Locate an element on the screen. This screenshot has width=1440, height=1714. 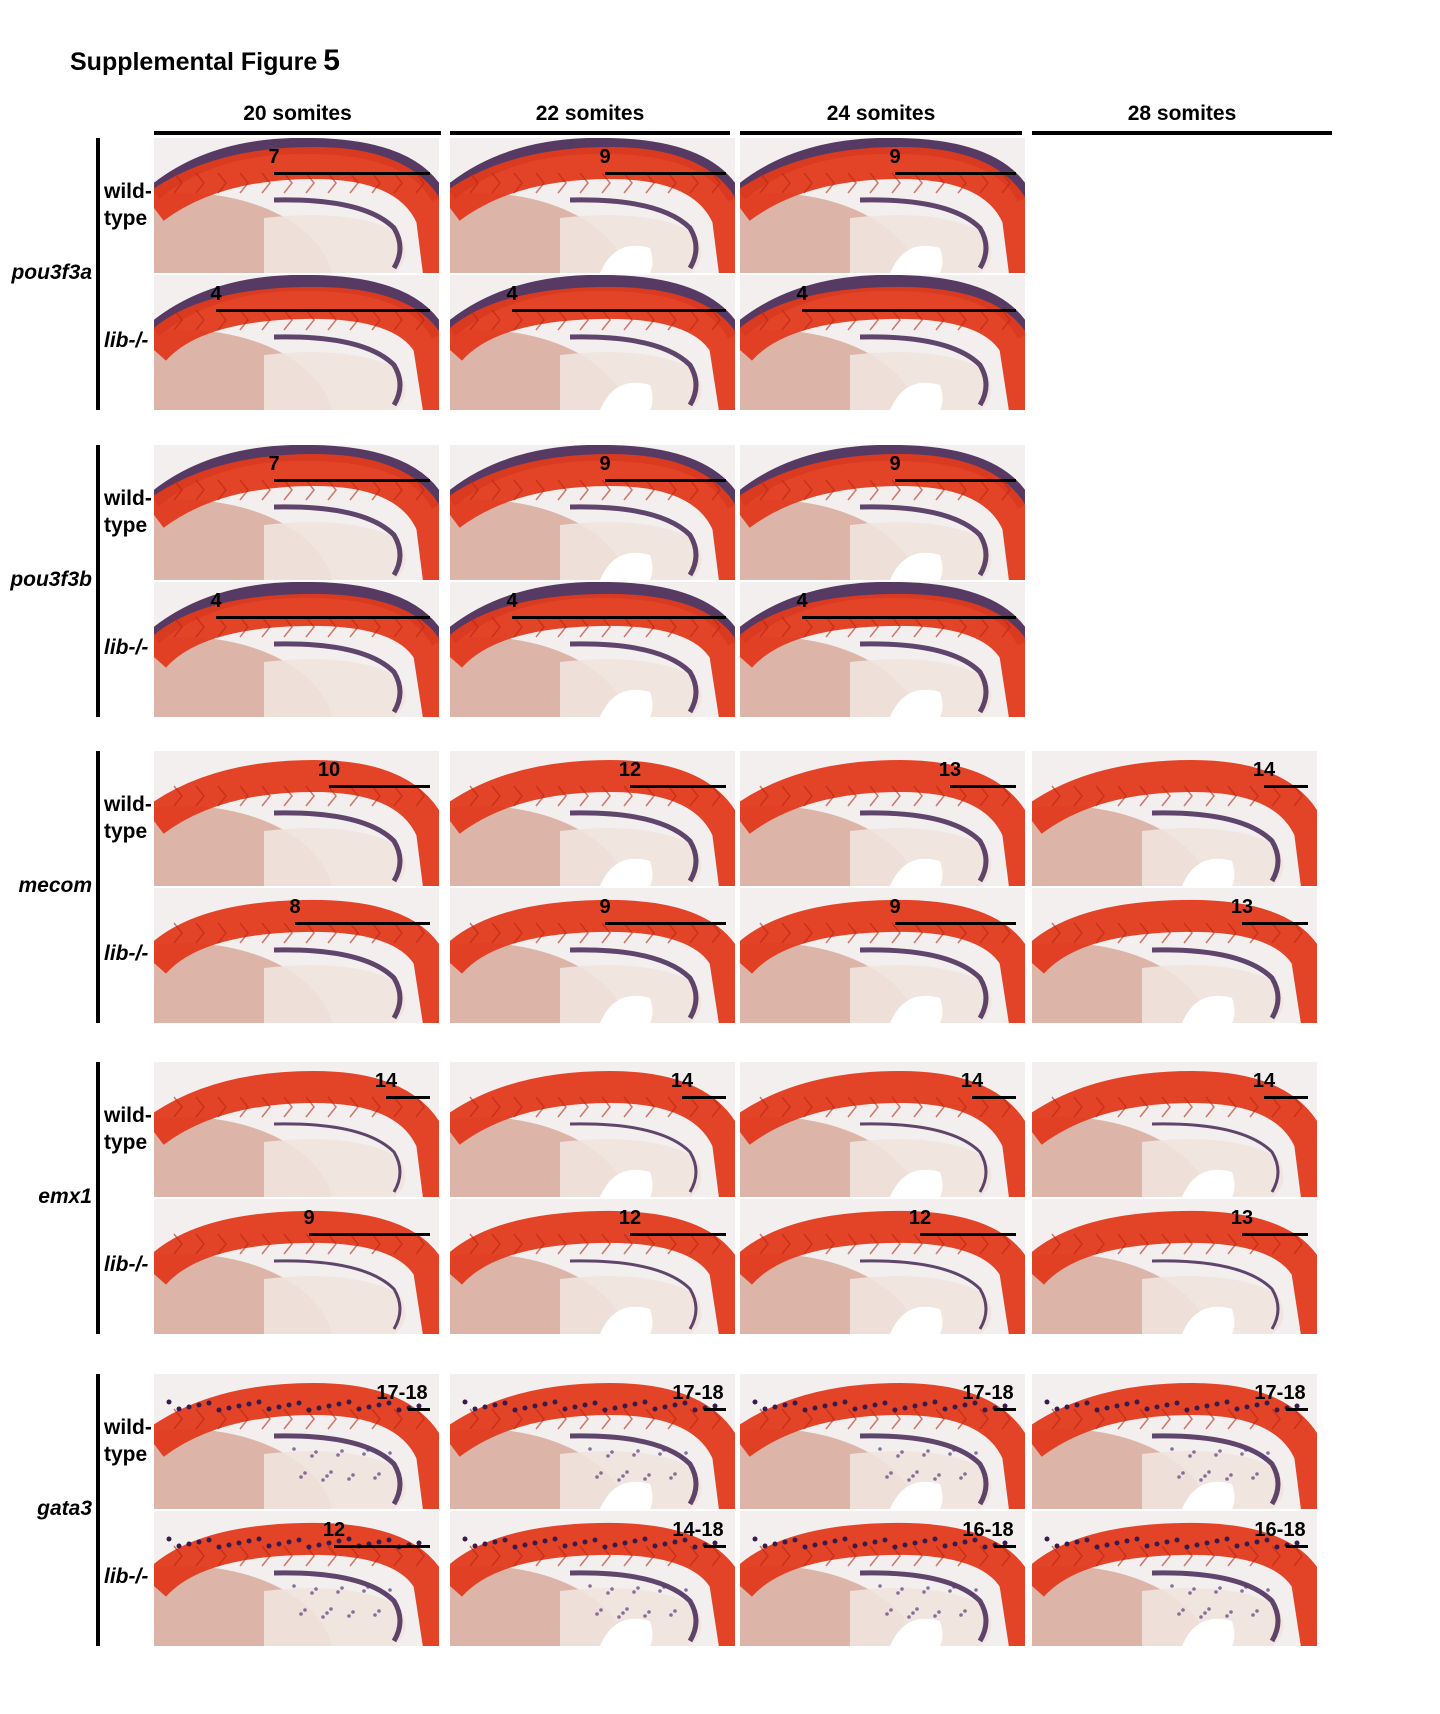
somite-count-label-mecom-mutant-0: 8 is located at coordinates (295, 907).